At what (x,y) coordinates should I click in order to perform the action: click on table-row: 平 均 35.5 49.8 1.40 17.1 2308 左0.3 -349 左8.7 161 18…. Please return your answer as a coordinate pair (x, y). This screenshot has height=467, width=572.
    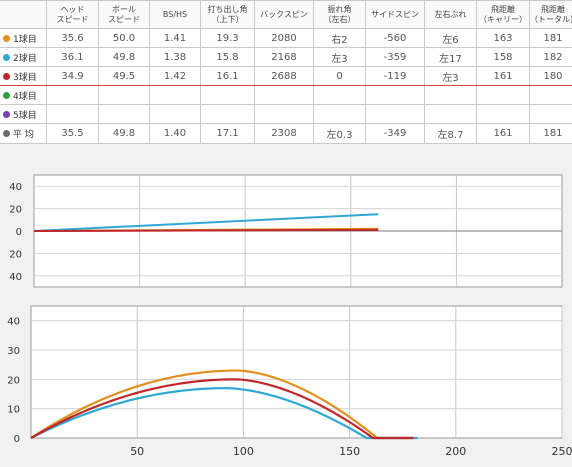
    Looking at the image, I should click on (286, 133).